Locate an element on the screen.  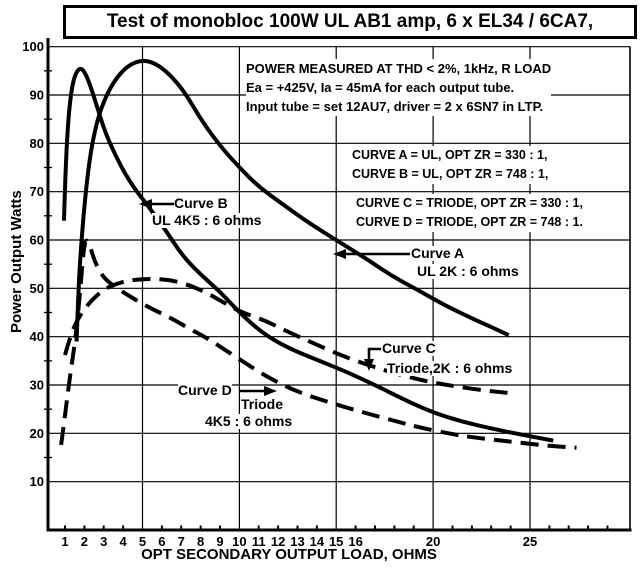
y-tick-label-90: 90 is located at coordinates (37, 95).